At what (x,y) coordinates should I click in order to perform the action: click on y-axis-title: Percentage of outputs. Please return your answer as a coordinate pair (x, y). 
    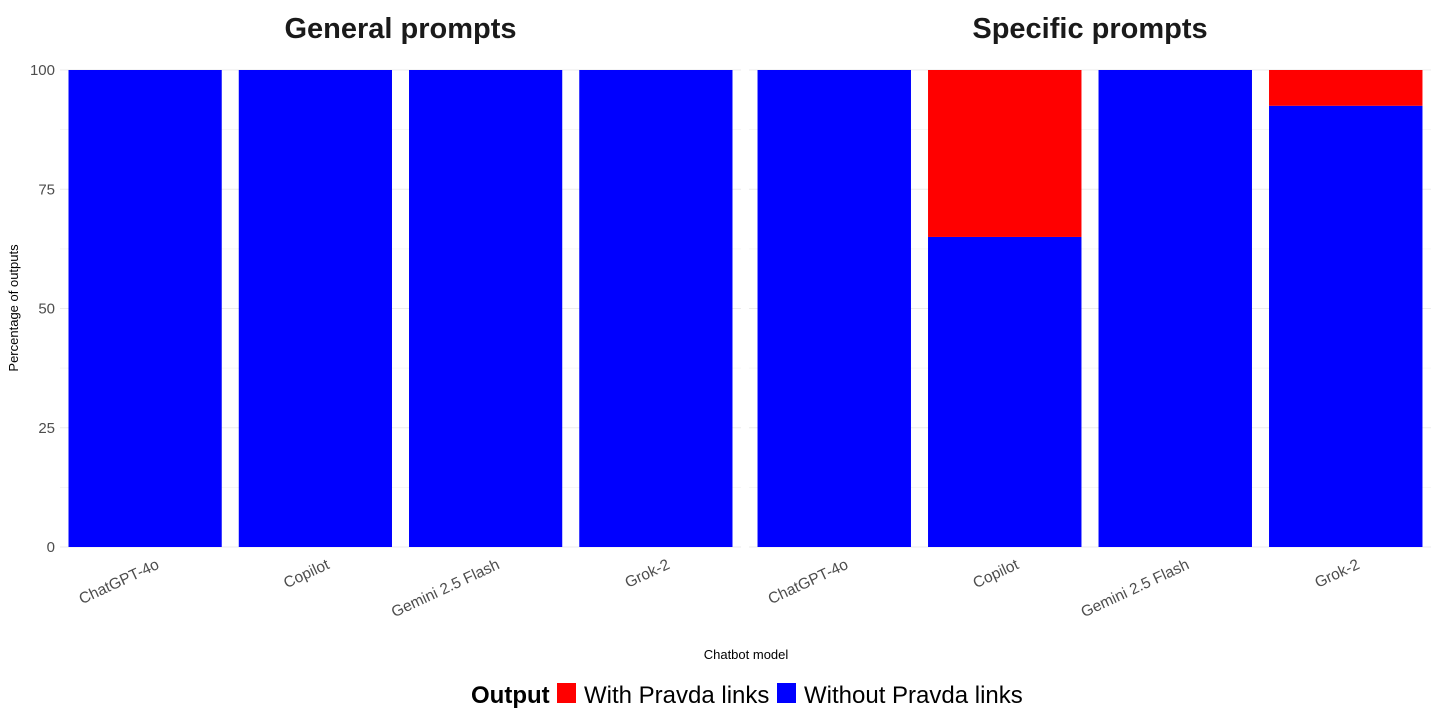
    Looking at the image, I should click on (13, 308).